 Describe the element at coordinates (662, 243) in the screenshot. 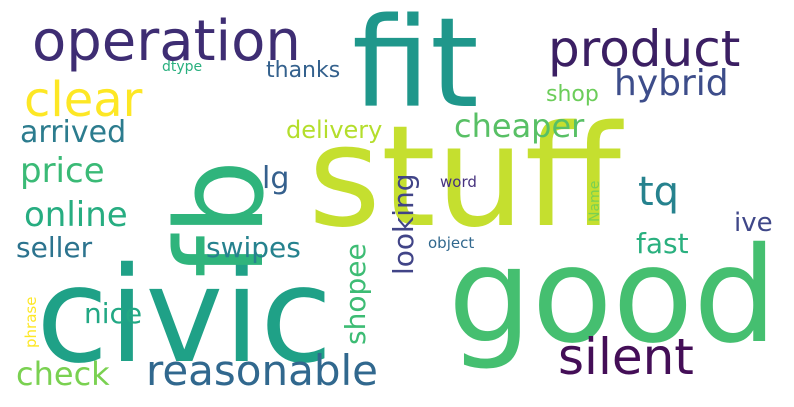

I see `word-fast: fast` at that location.